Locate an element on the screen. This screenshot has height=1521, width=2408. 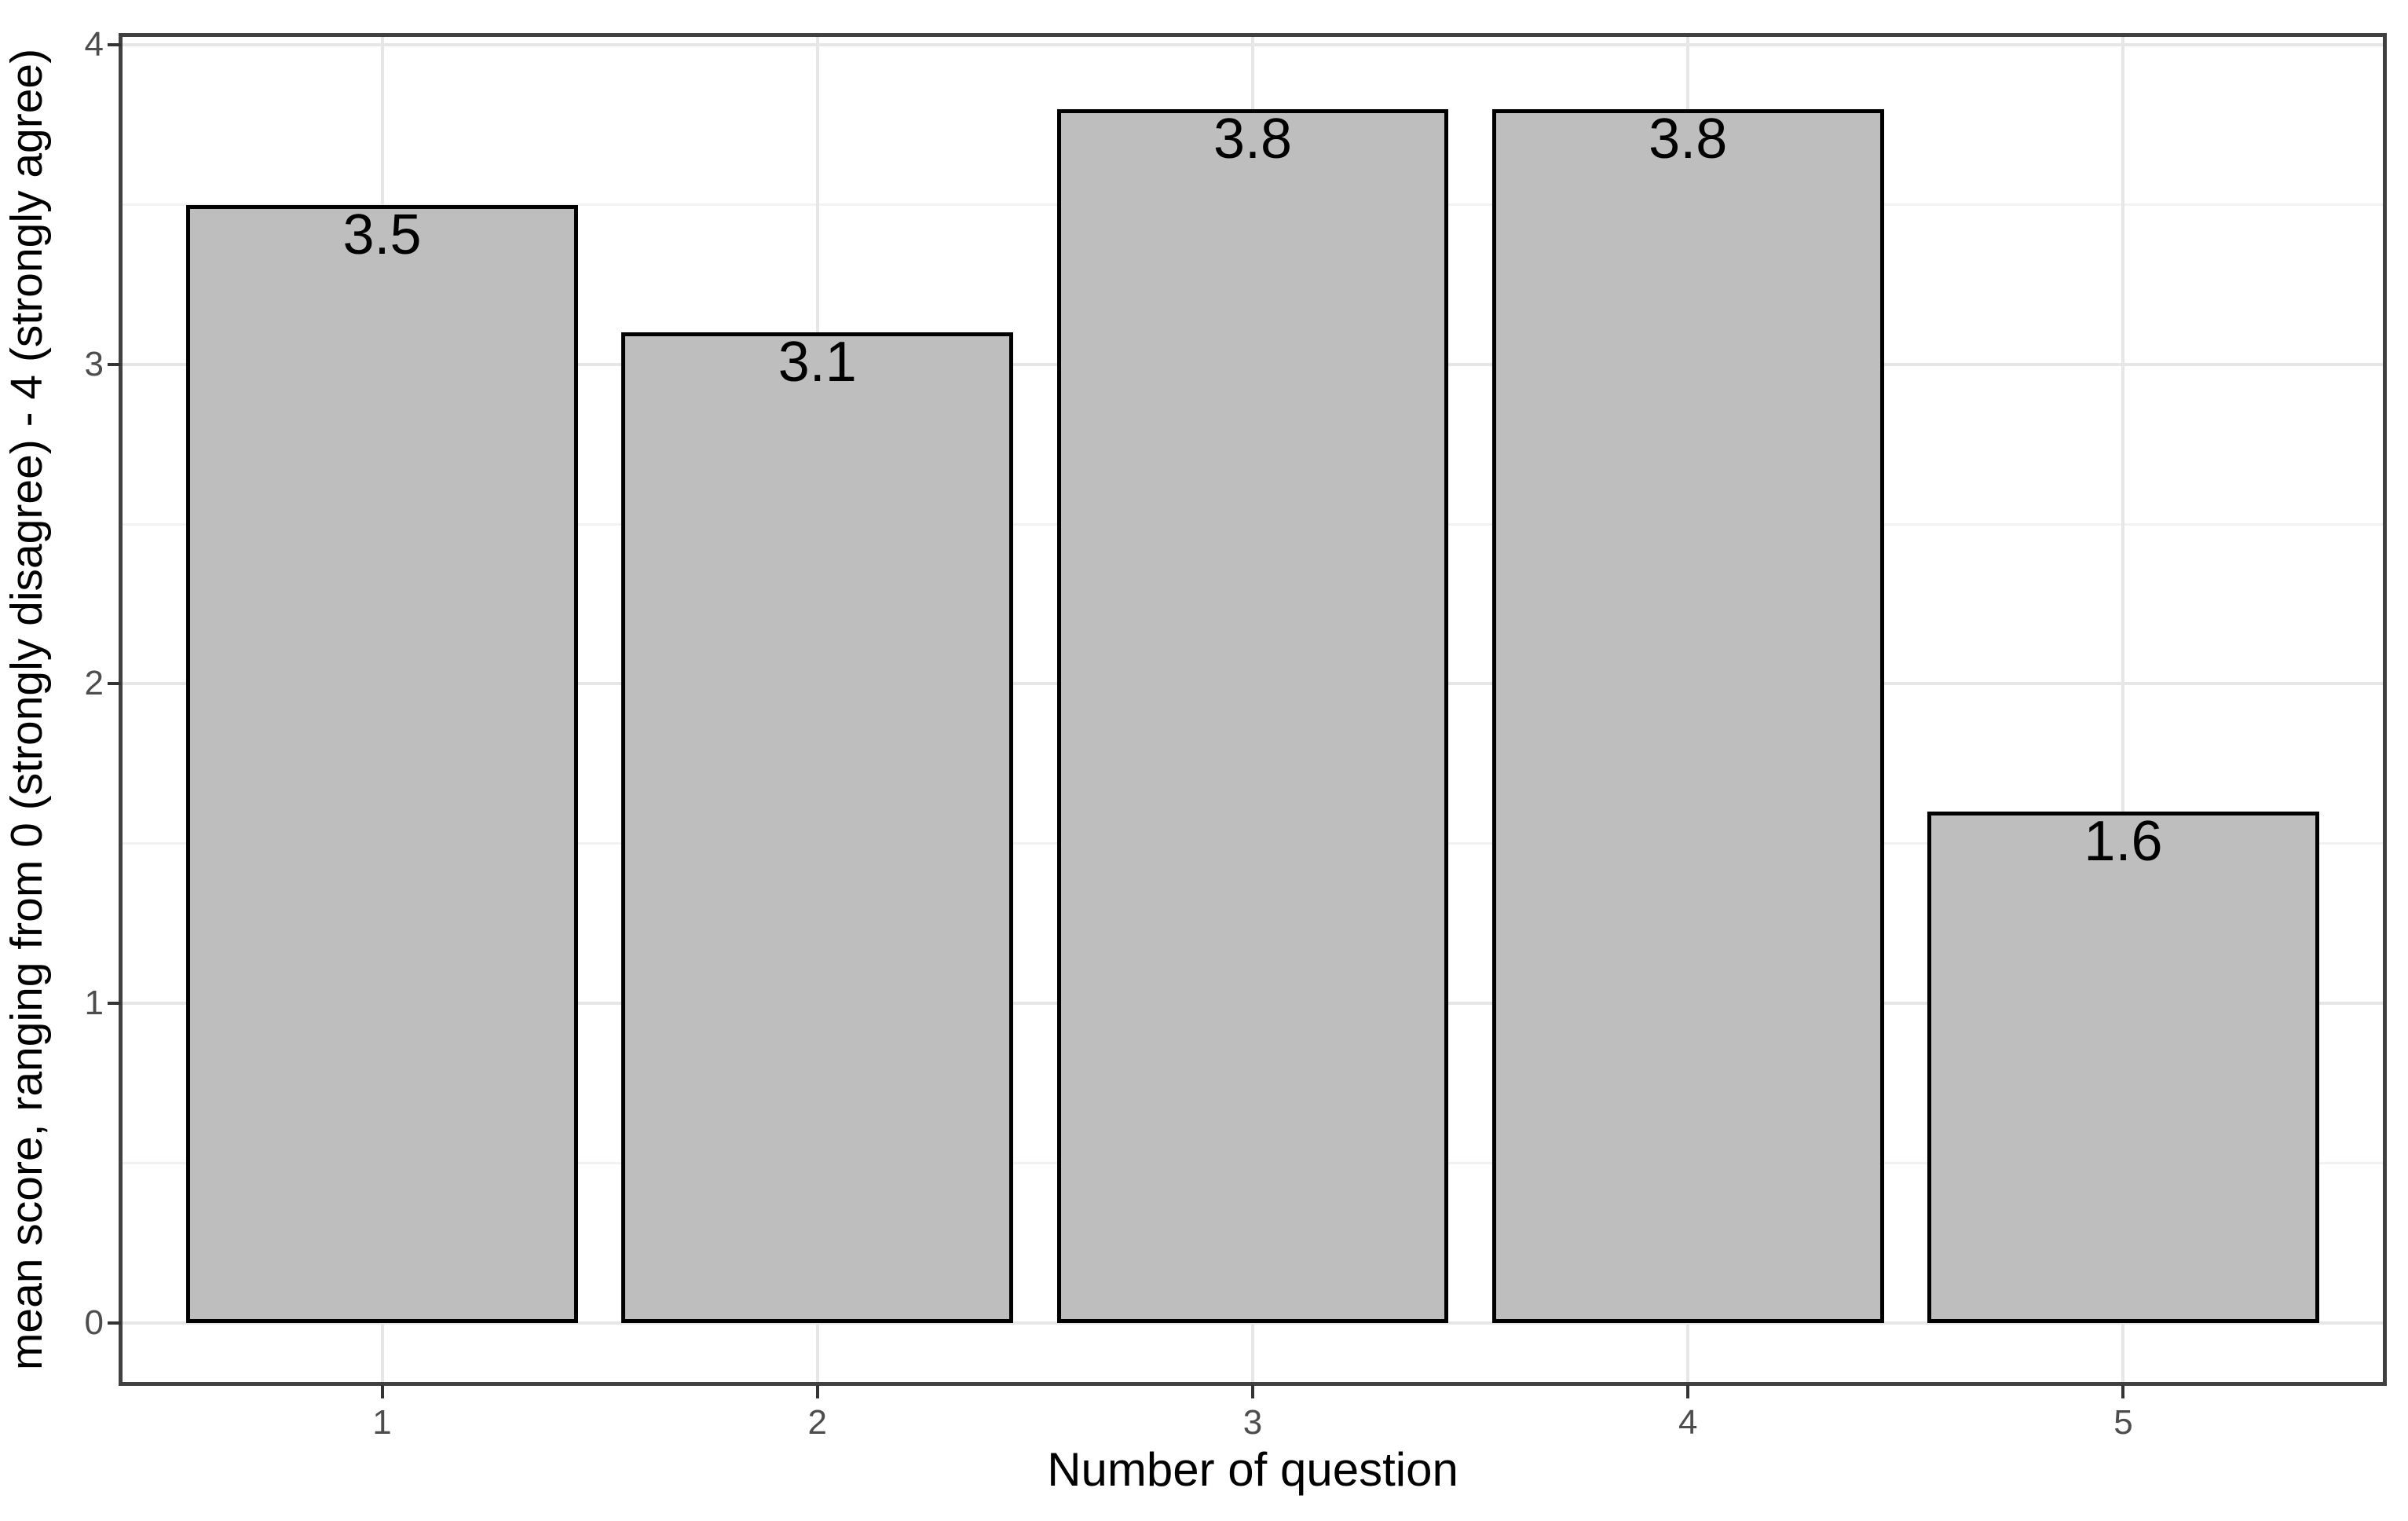
x-tick-label: 2 is located at coordinates (817, 1422).